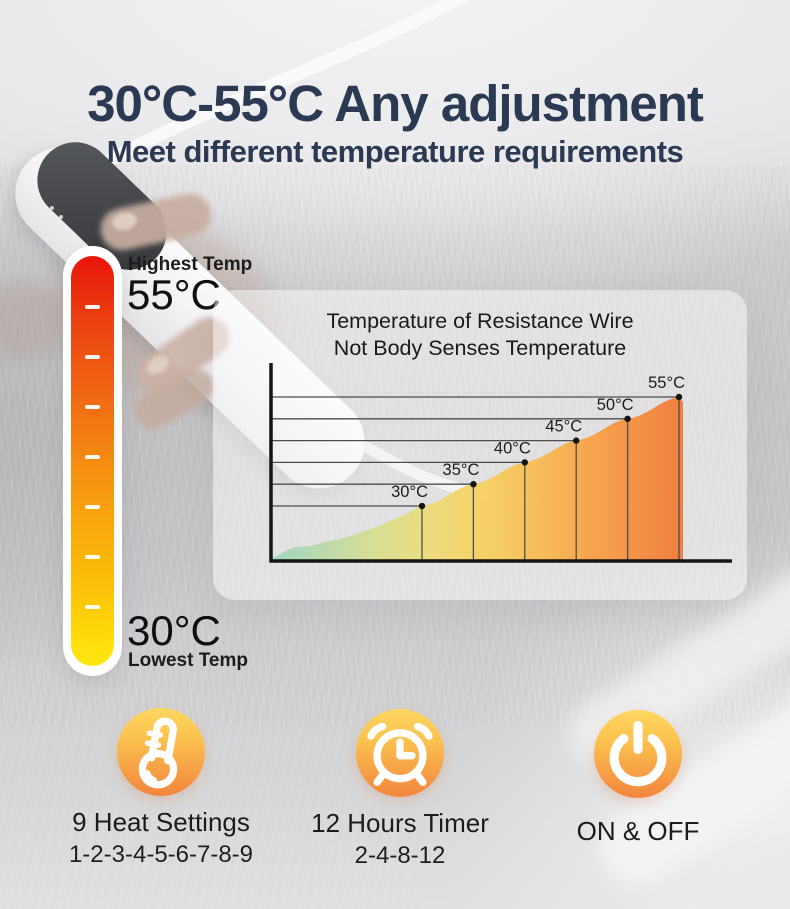  Describe the element at coordinates (461, 470) in the screenshot. I see `chart-point-label: 35°C` at that location.